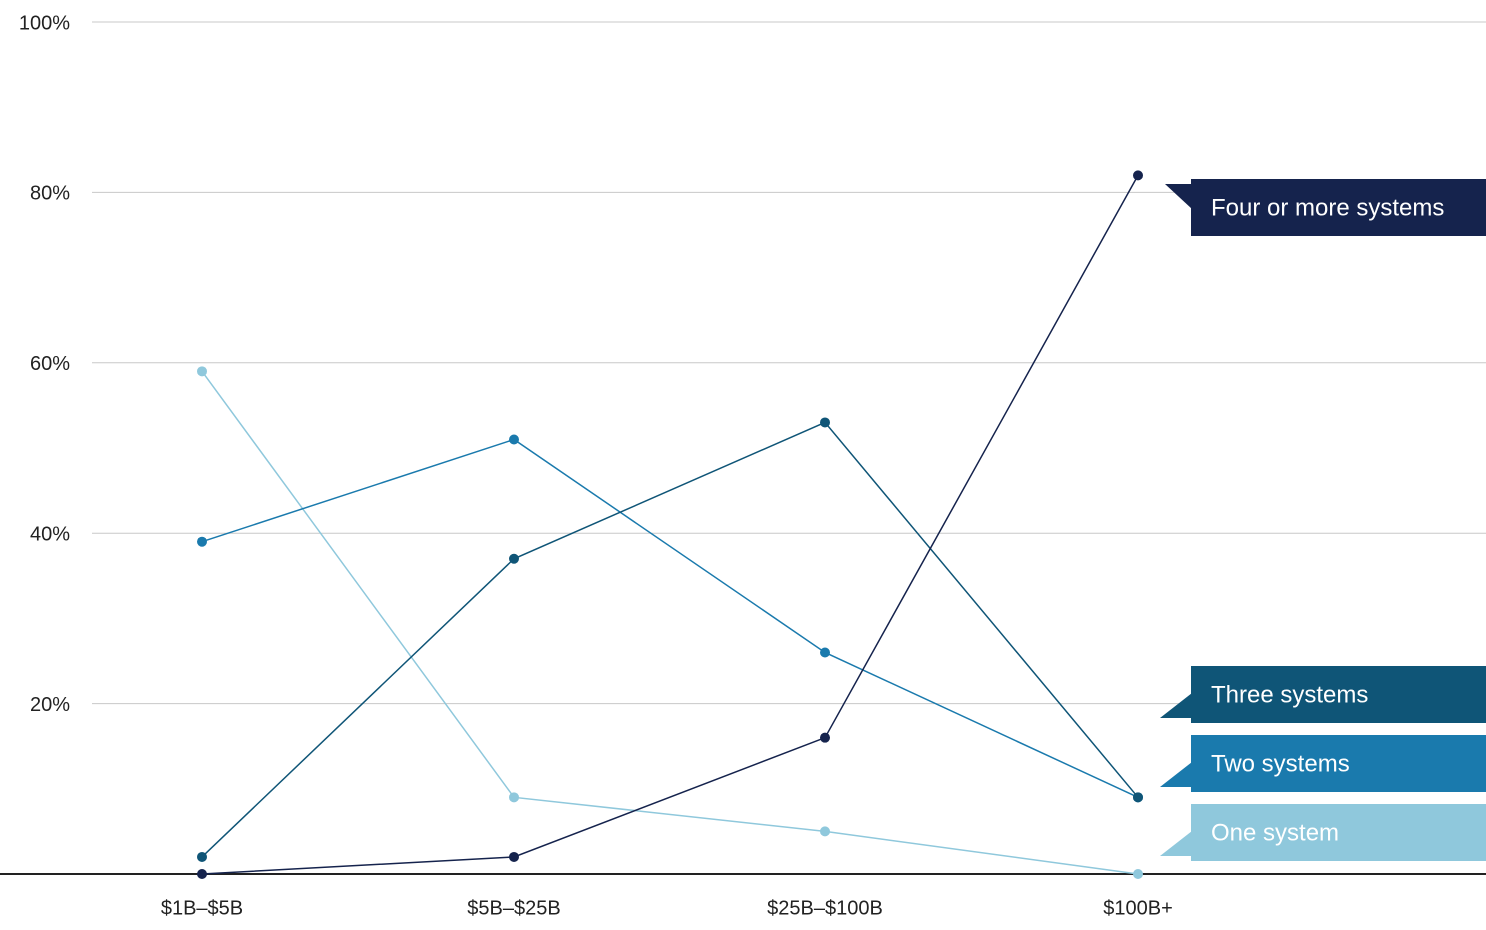 Image resolution: width=1486 pixels, height=930 pixels. I want to click on x-tick-label: $100B+, so click(1138, 908).